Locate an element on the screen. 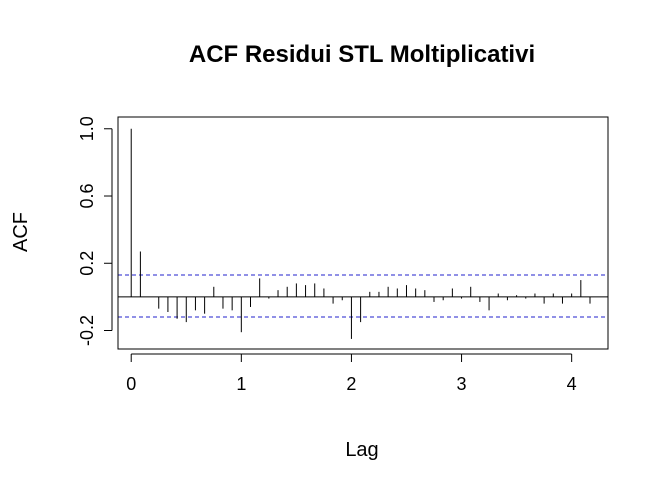 The height and width of the screenshot is (500, 669). x-tick-label: 2 is located at coordinates (351, 384).